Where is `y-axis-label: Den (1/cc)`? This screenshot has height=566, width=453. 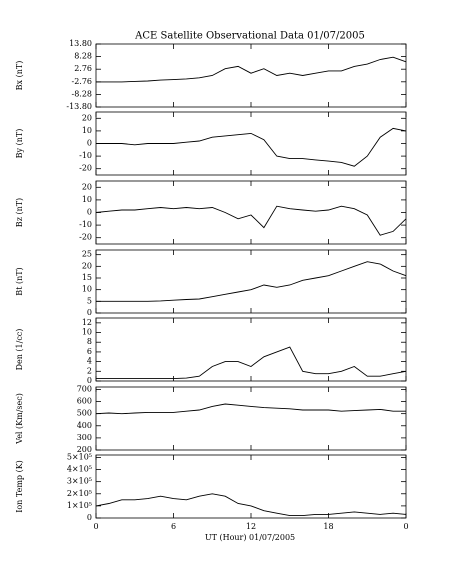 y-axis-label: Den (1/cc) is located at coordinates (19, 350).